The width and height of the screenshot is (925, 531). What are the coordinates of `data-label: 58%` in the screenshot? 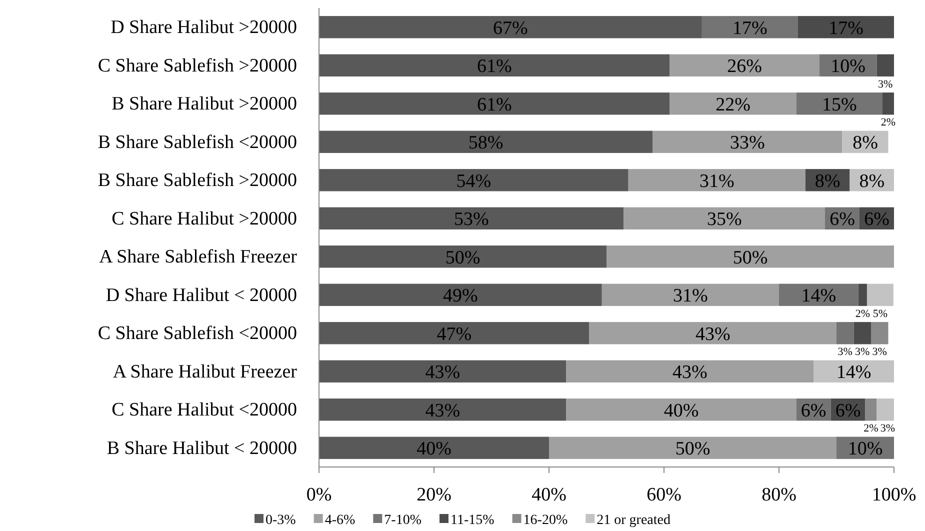 It's located at (486, 143).